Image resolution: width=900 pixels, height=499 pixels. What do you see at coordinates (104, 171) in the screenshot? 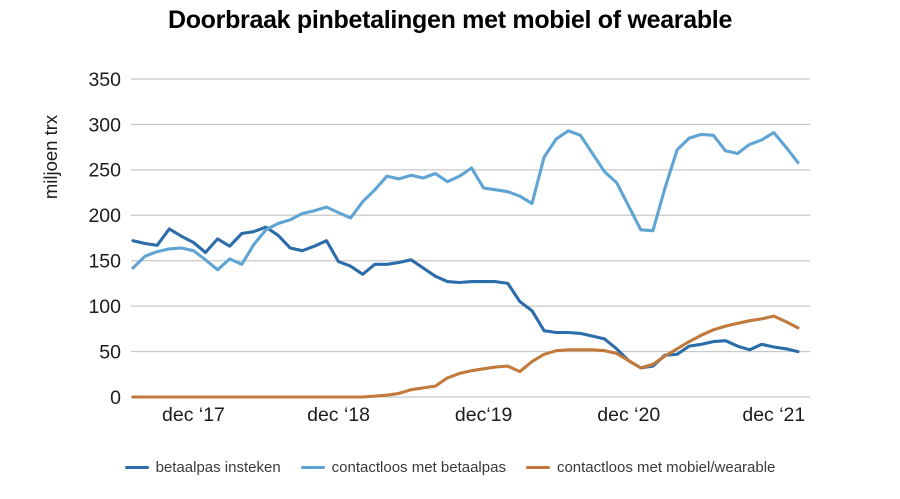
I see `y-tick-label: 250` at bounding box center [104, 171].